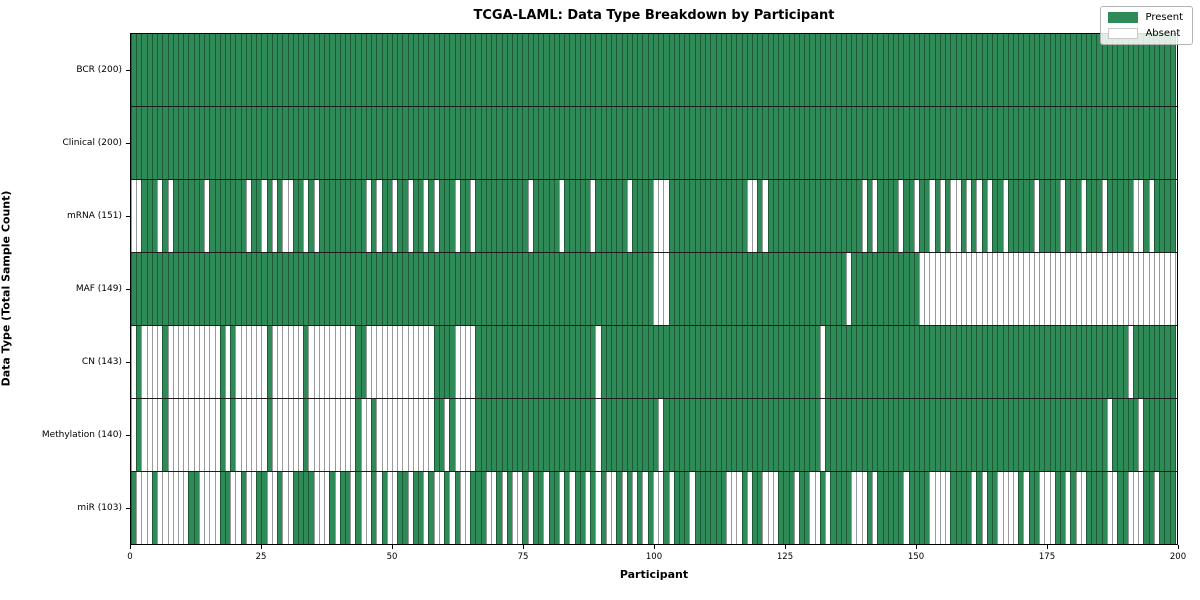 Image resolution: width=1200 pixels, height=600 pixels. What do you see at coordinates (1047, 557) in the screenshot?
I see `x-tick-label: 175` at bounding box center [1047, 557].